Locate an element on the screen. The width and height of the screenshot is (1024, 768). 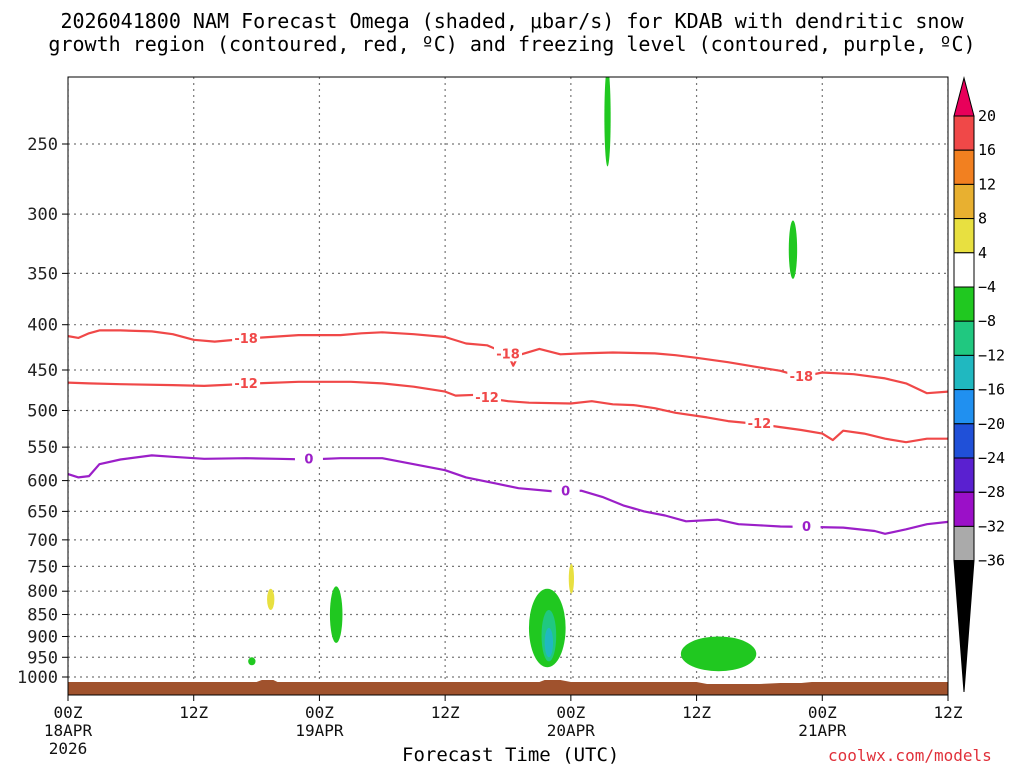
colorbar-label: −12 is located at coordinates (991, 355).